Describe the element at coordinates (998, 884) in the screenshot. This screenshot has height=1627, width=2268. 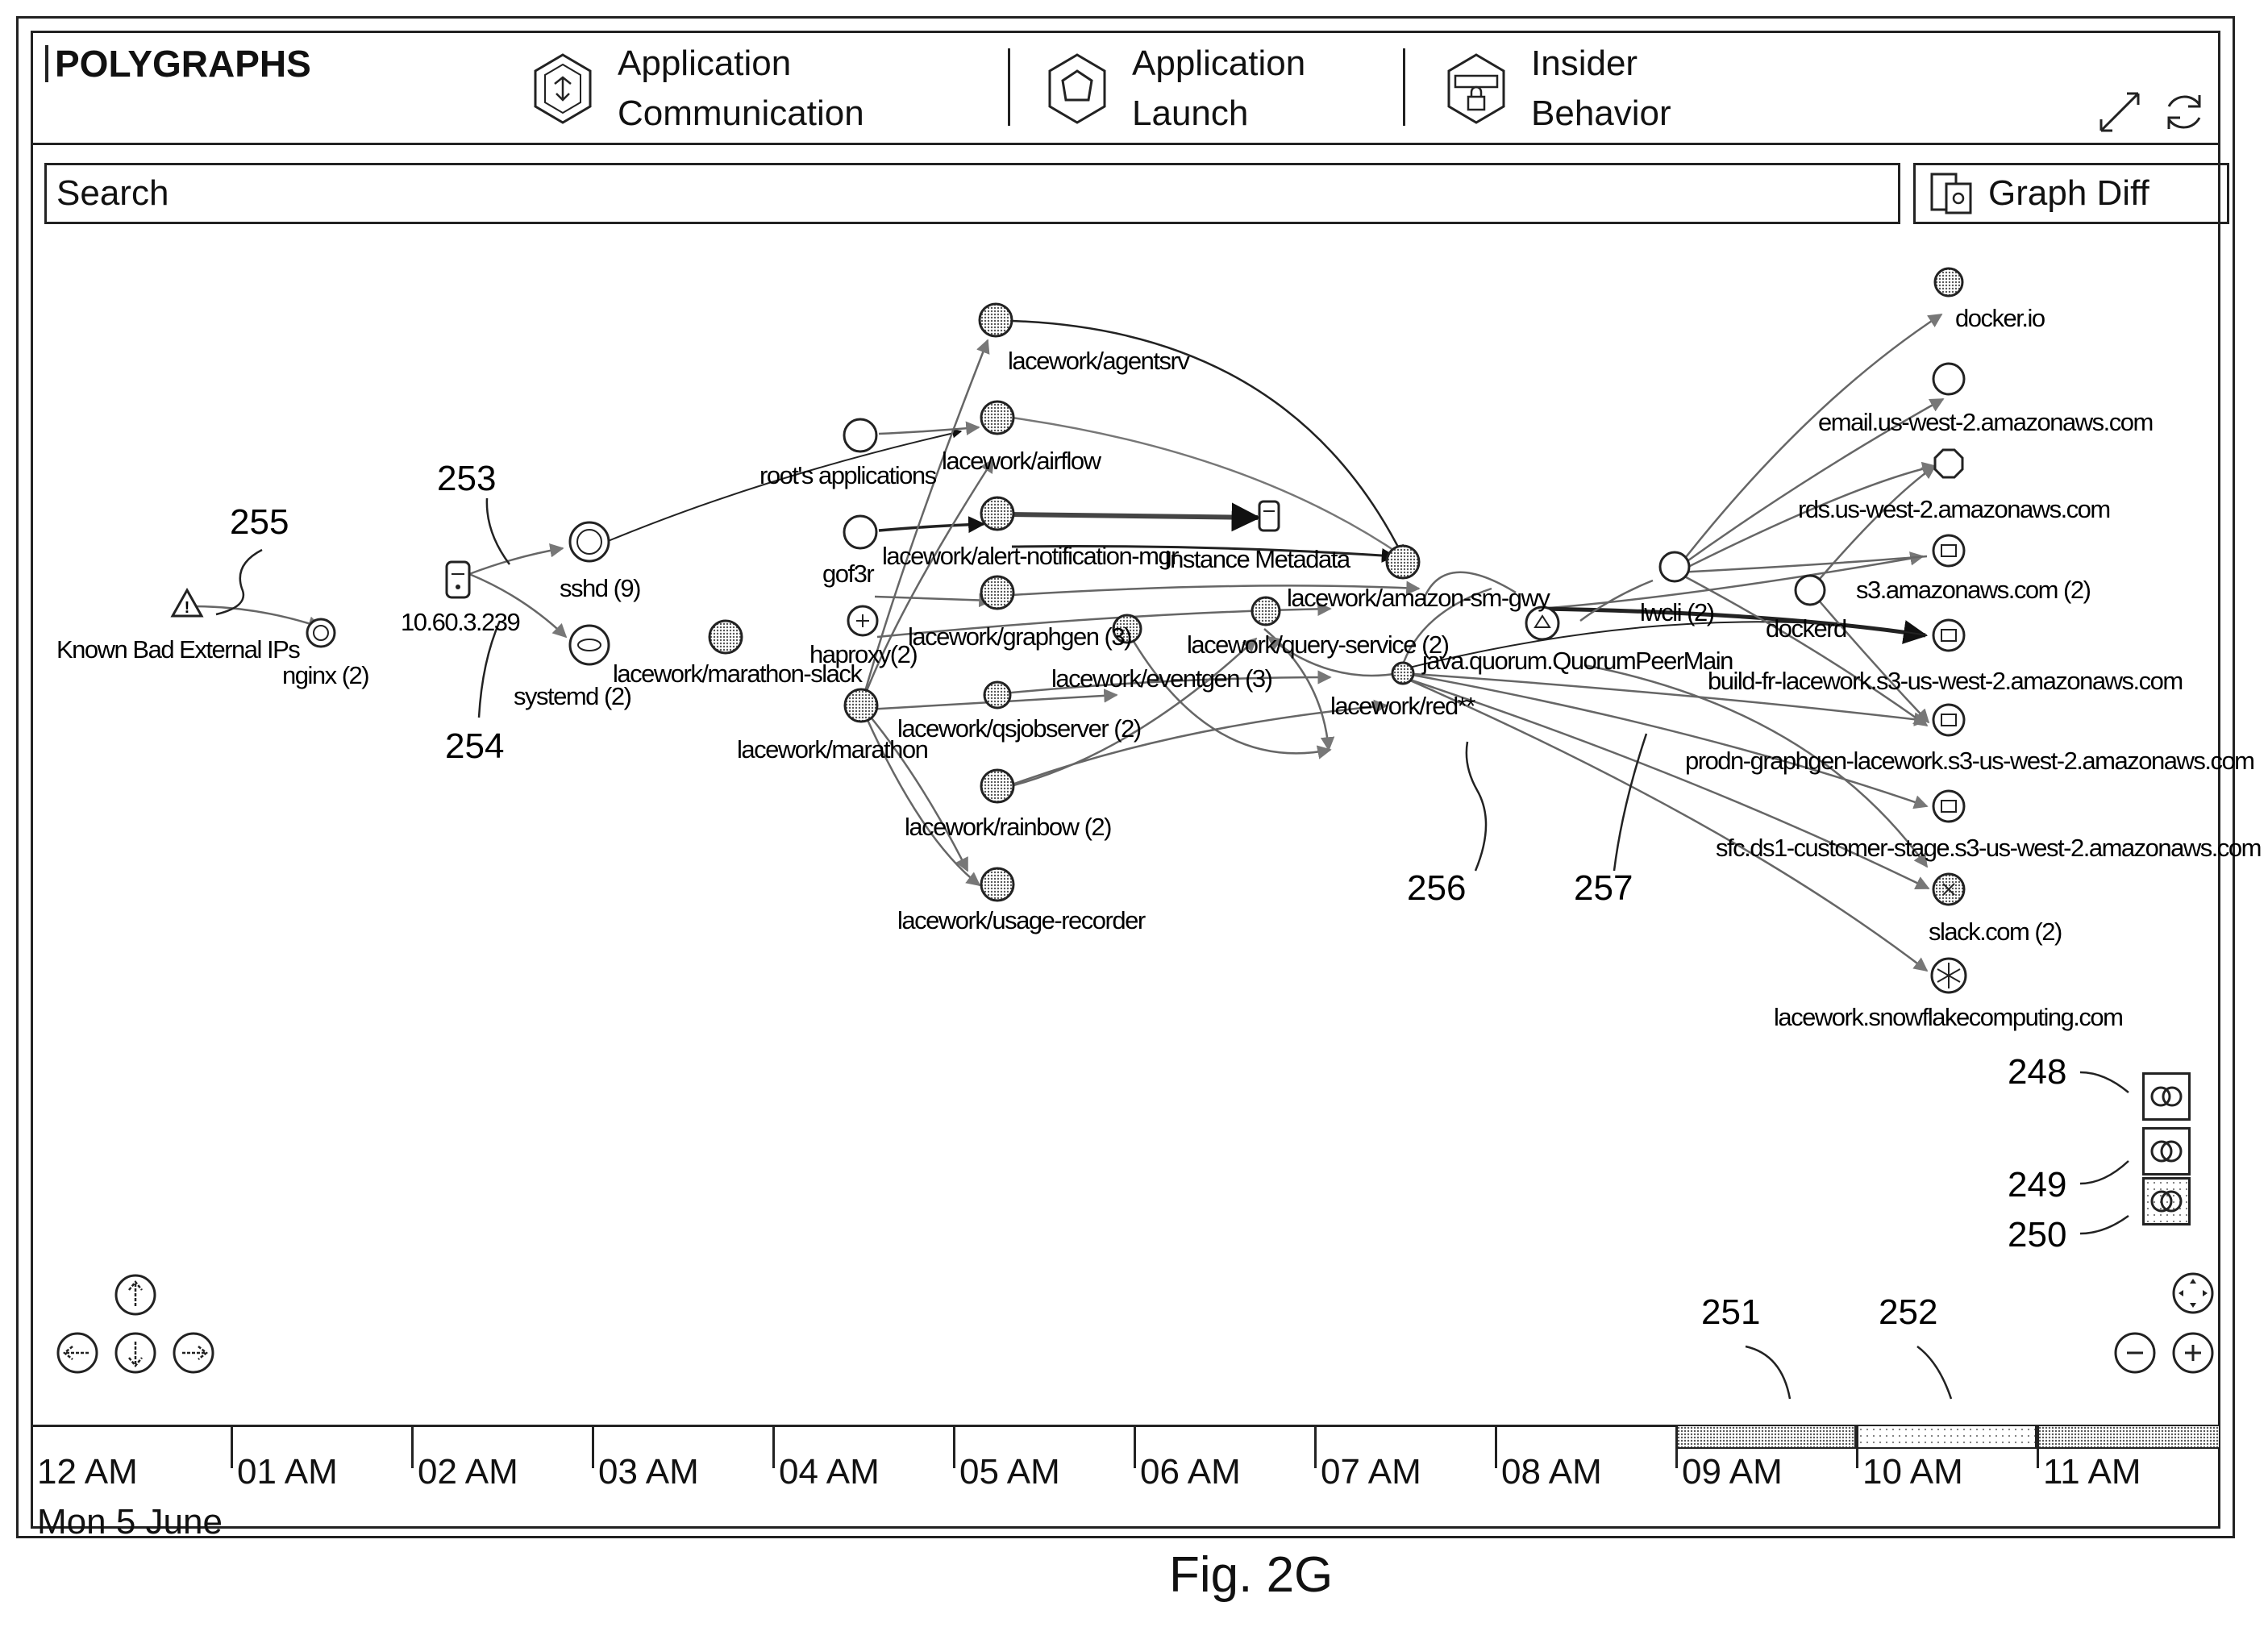
I see `node-usage-recorder` at that location.